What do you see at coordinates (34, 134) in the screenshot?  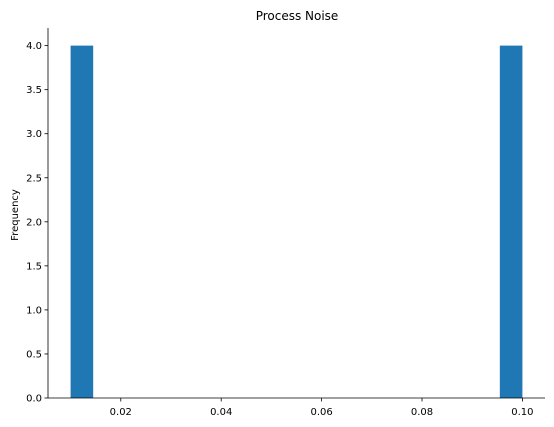 I see `y-tick-label: 3.0` at bounding box center [34, 134].